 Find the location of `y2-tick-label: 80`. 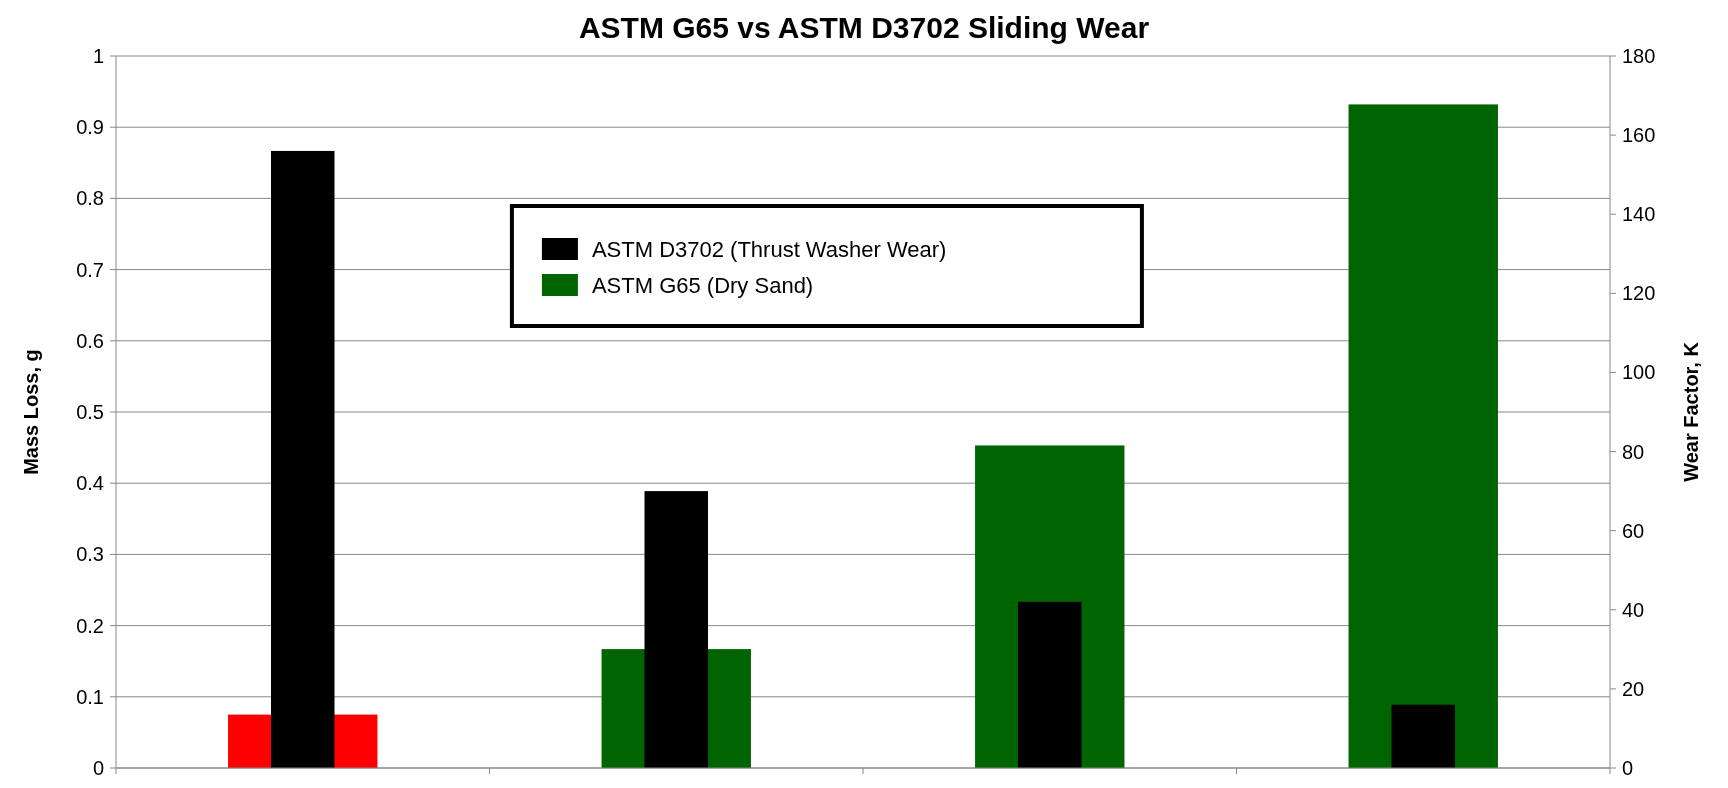

y2-tick-label: 80 is located at coordinates (1633, 451).